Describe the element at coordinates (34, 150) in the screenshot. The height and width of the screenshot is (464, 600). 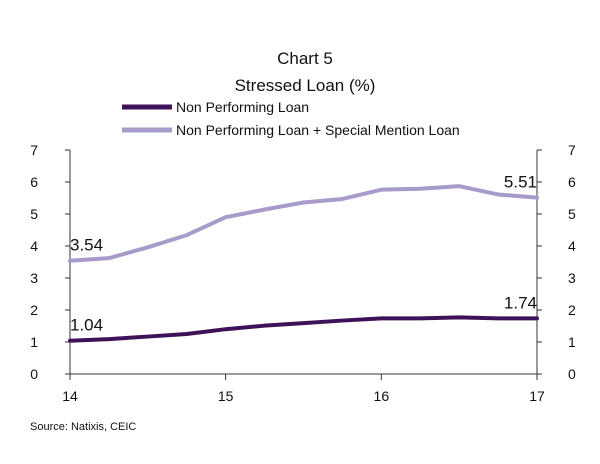
I see `y-tick-label-left: 7` at that location.